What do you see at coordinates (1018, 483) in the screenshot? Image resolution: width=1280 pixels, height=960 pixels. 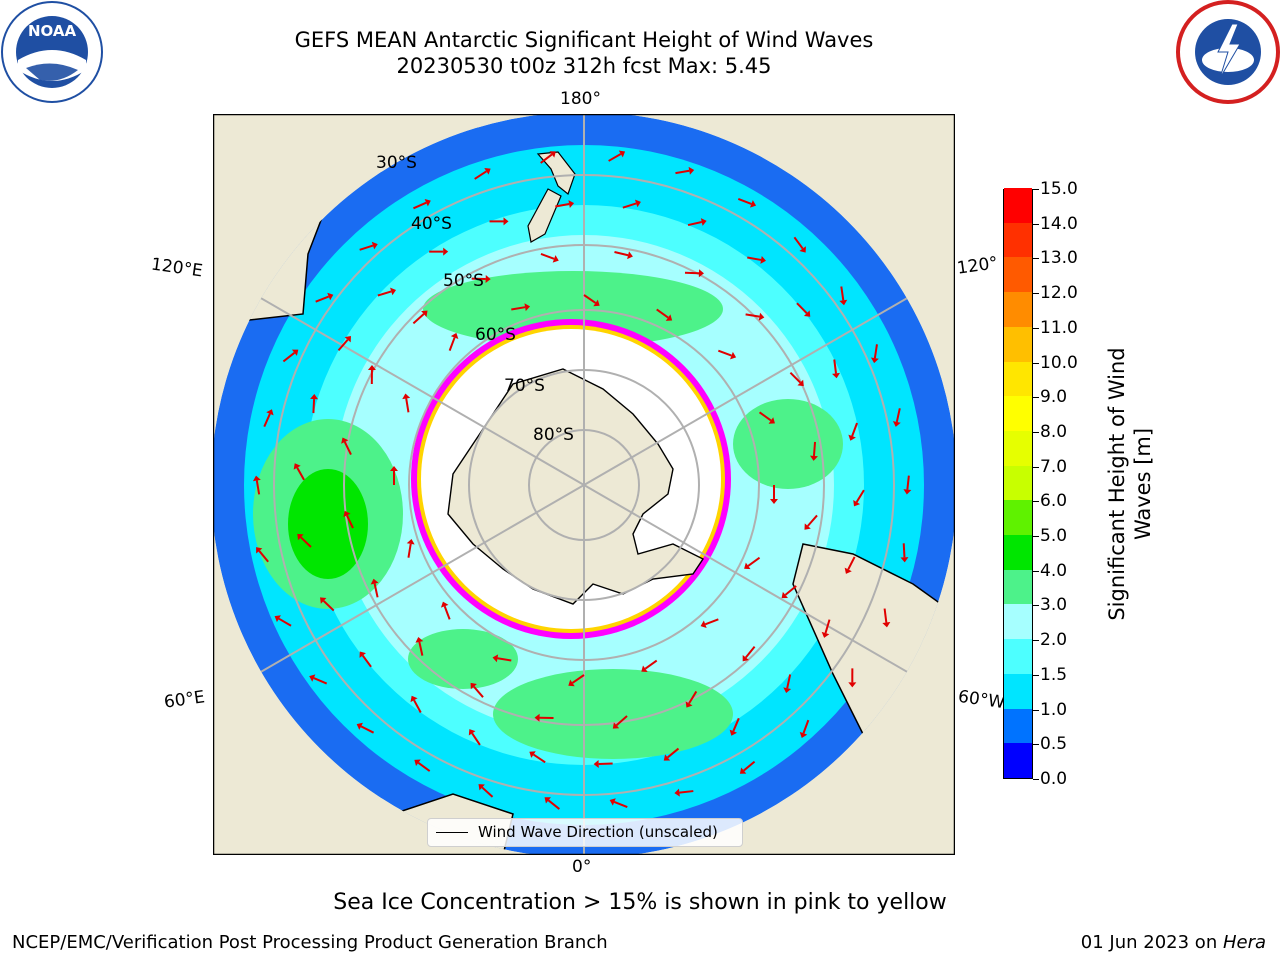 I see `colorbar` at bounding box center [1018, 483].